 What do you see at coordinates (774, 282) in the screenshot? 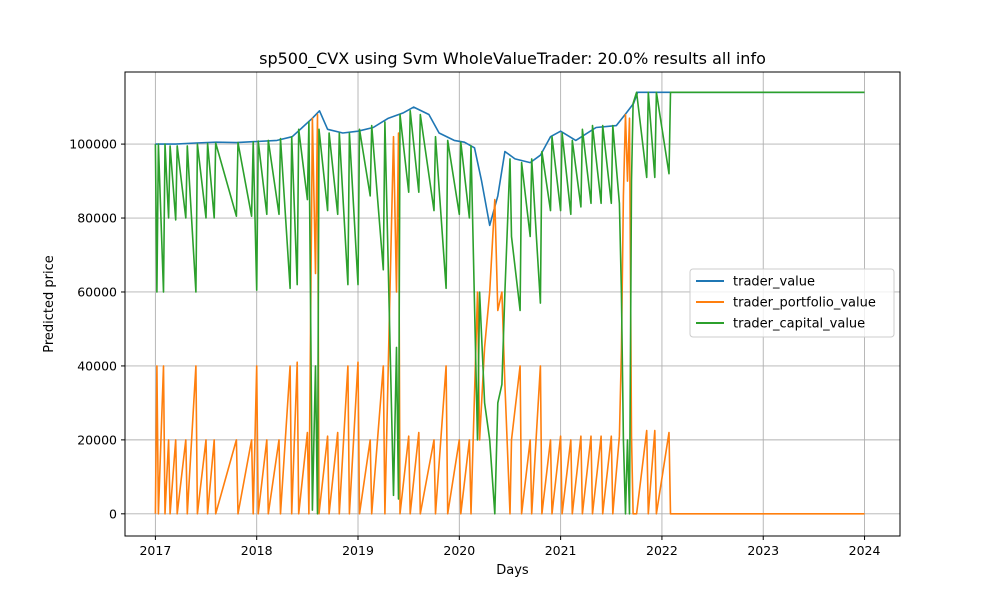
I see `legend-entry: trader_value` at bounding box center [774, 282].